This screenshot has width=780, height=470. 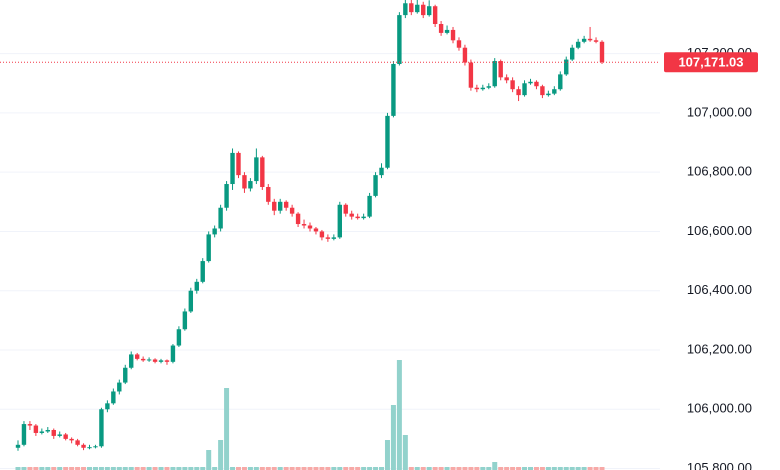 What do you see at coordinates (719, 465) in the screenshot?
I see `y-tick-label: 105,800.00` at bounding box center [719, 465].